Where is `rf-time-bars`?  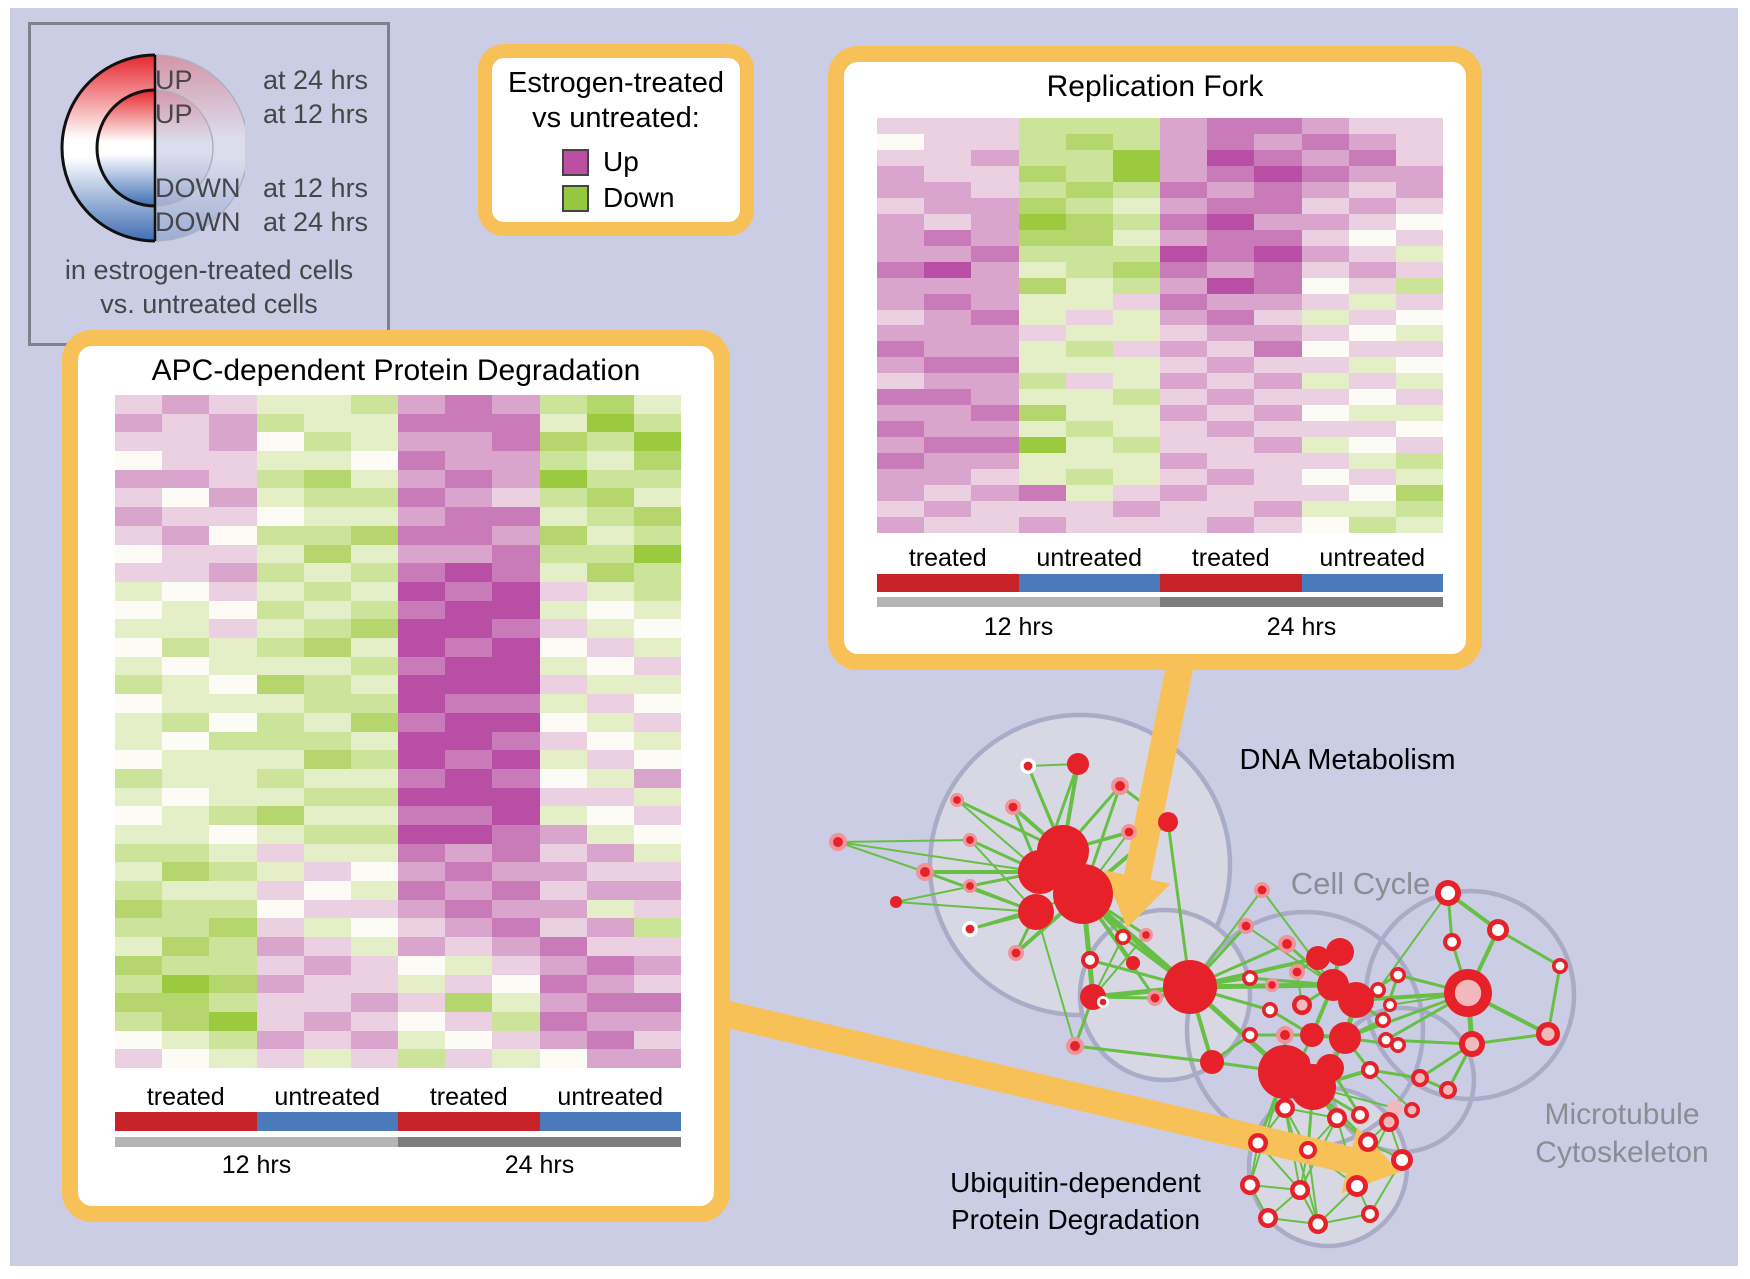
rf-time-bars is located at coordinates (1160, 602).